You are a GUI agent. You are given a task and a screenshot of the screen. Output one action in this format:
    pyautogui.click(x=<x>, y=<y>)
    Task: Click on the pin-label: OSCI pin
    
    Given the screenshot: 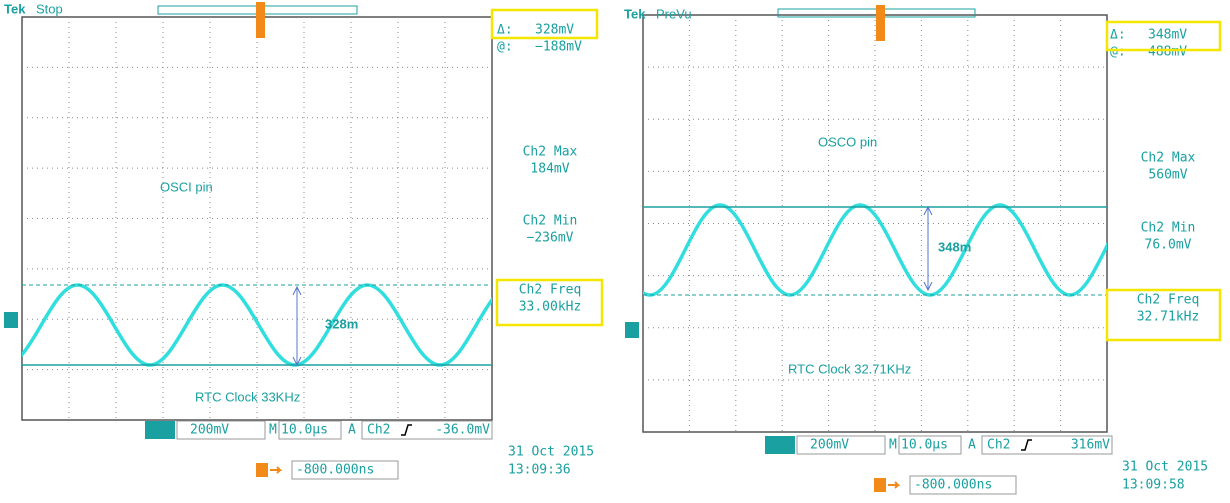 What is the action you would take?
    pyautogui.click(x=186, y=186)
    